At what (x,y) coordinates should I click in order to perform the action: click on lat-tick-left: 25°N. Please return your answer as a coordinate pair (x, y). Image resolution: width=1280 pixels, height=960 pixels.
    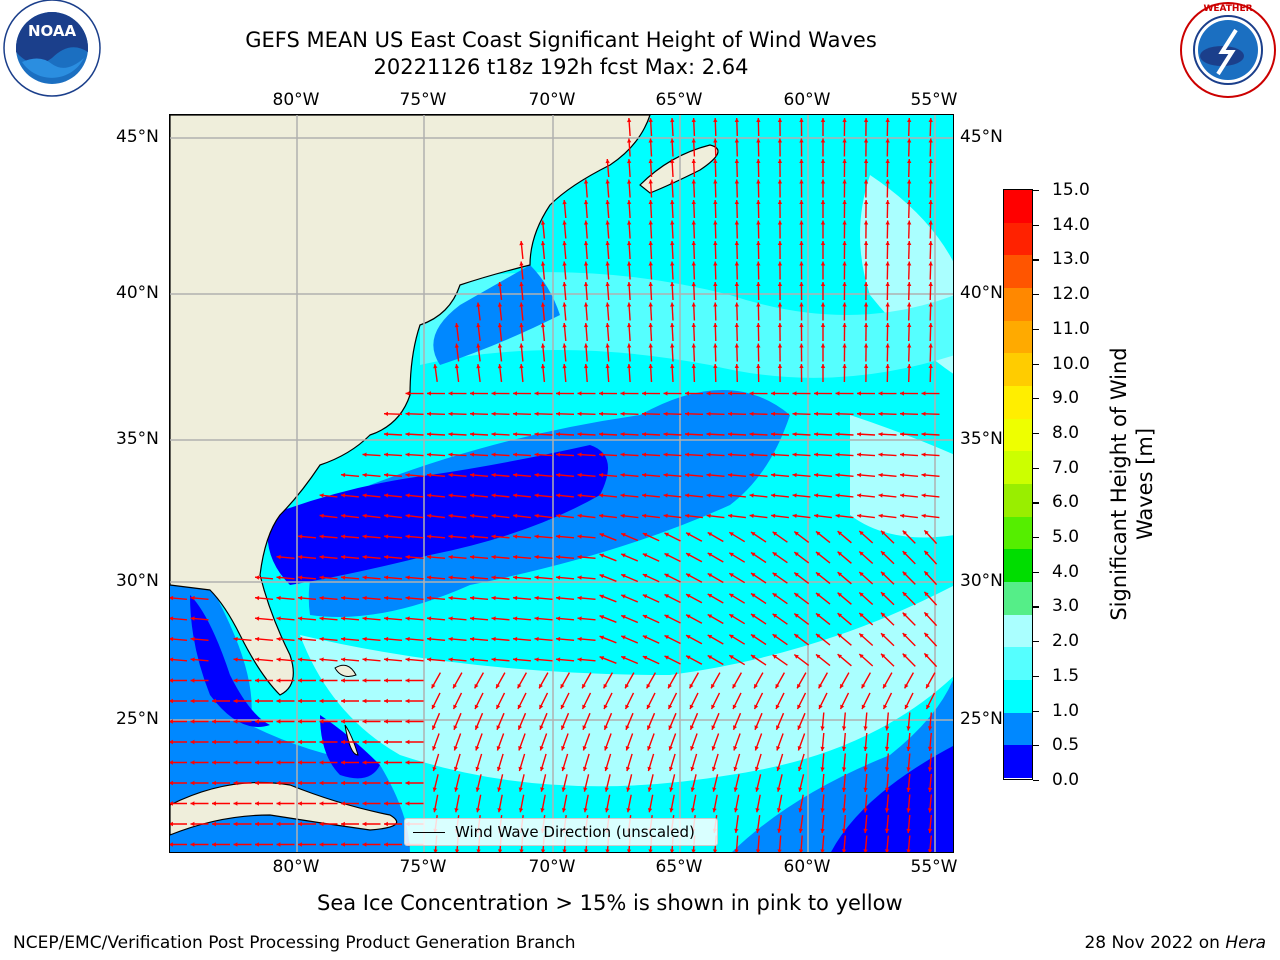
    Looking at the image, I should click on (137, 719).